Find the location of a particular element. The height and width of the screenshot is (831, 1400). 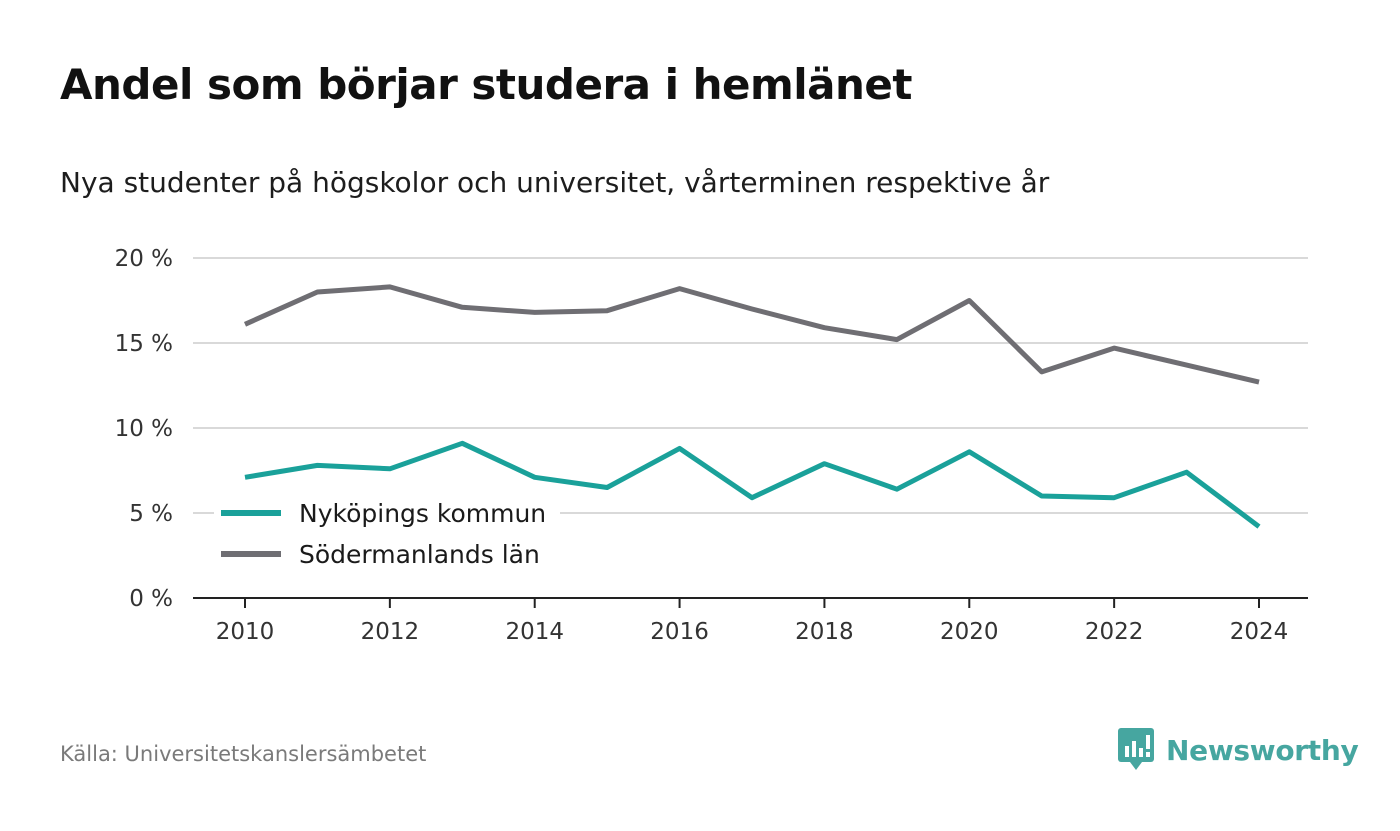

source-note: Källa: Universitetskanslersämbetet is located at coordinates (243, 754).